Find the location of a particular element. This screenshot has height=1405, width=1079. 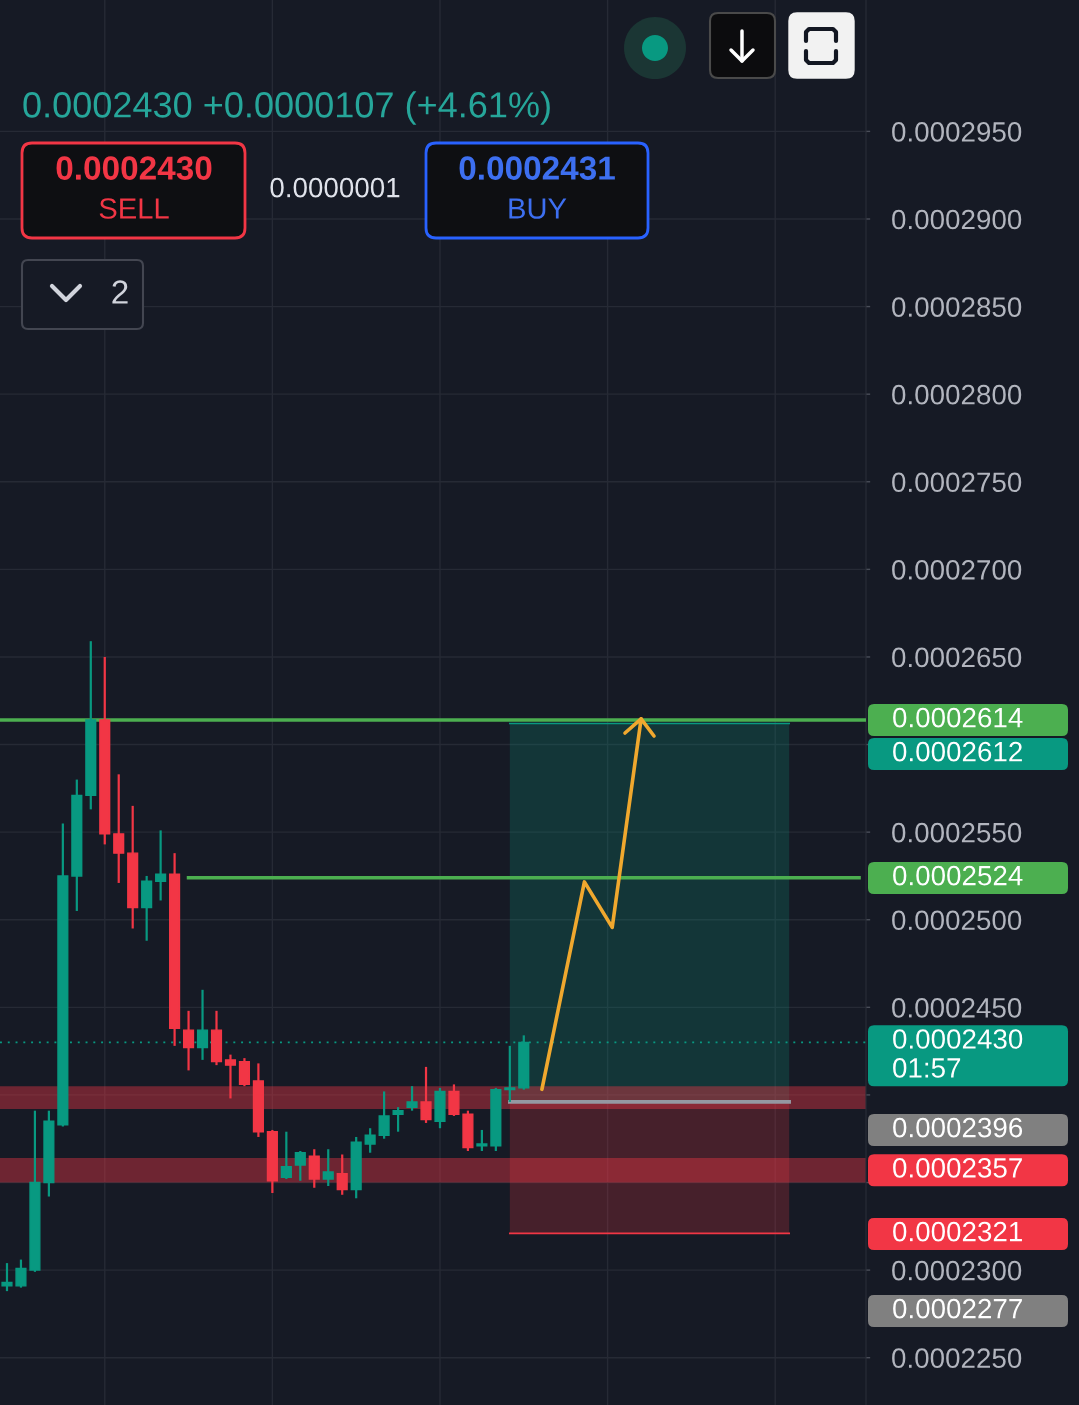

annotation: 2 is located at coordinates (120, 292).